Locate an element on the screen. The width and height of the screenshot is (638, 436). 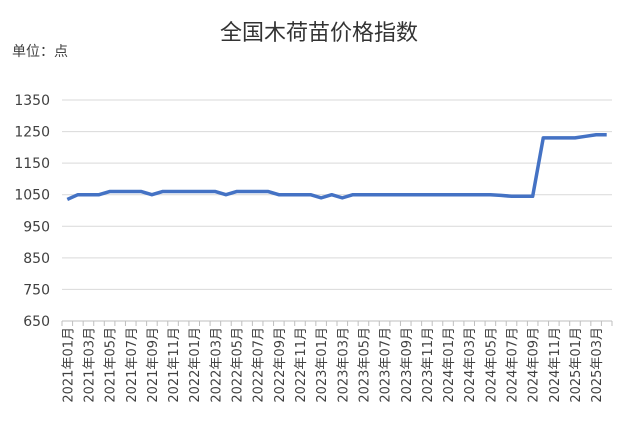
chart-title: 全国木荷苗价格指数 is located at coordinates (319, 33).